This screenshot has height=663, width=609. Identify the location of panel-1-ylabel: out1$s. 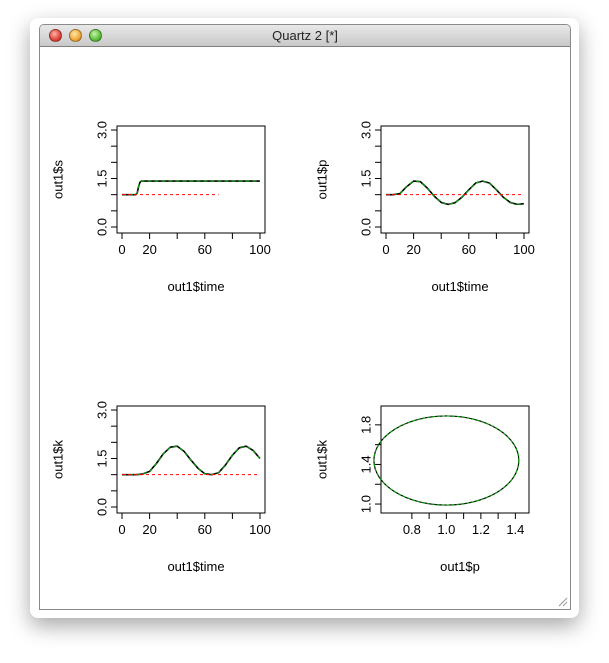
(57, 179).